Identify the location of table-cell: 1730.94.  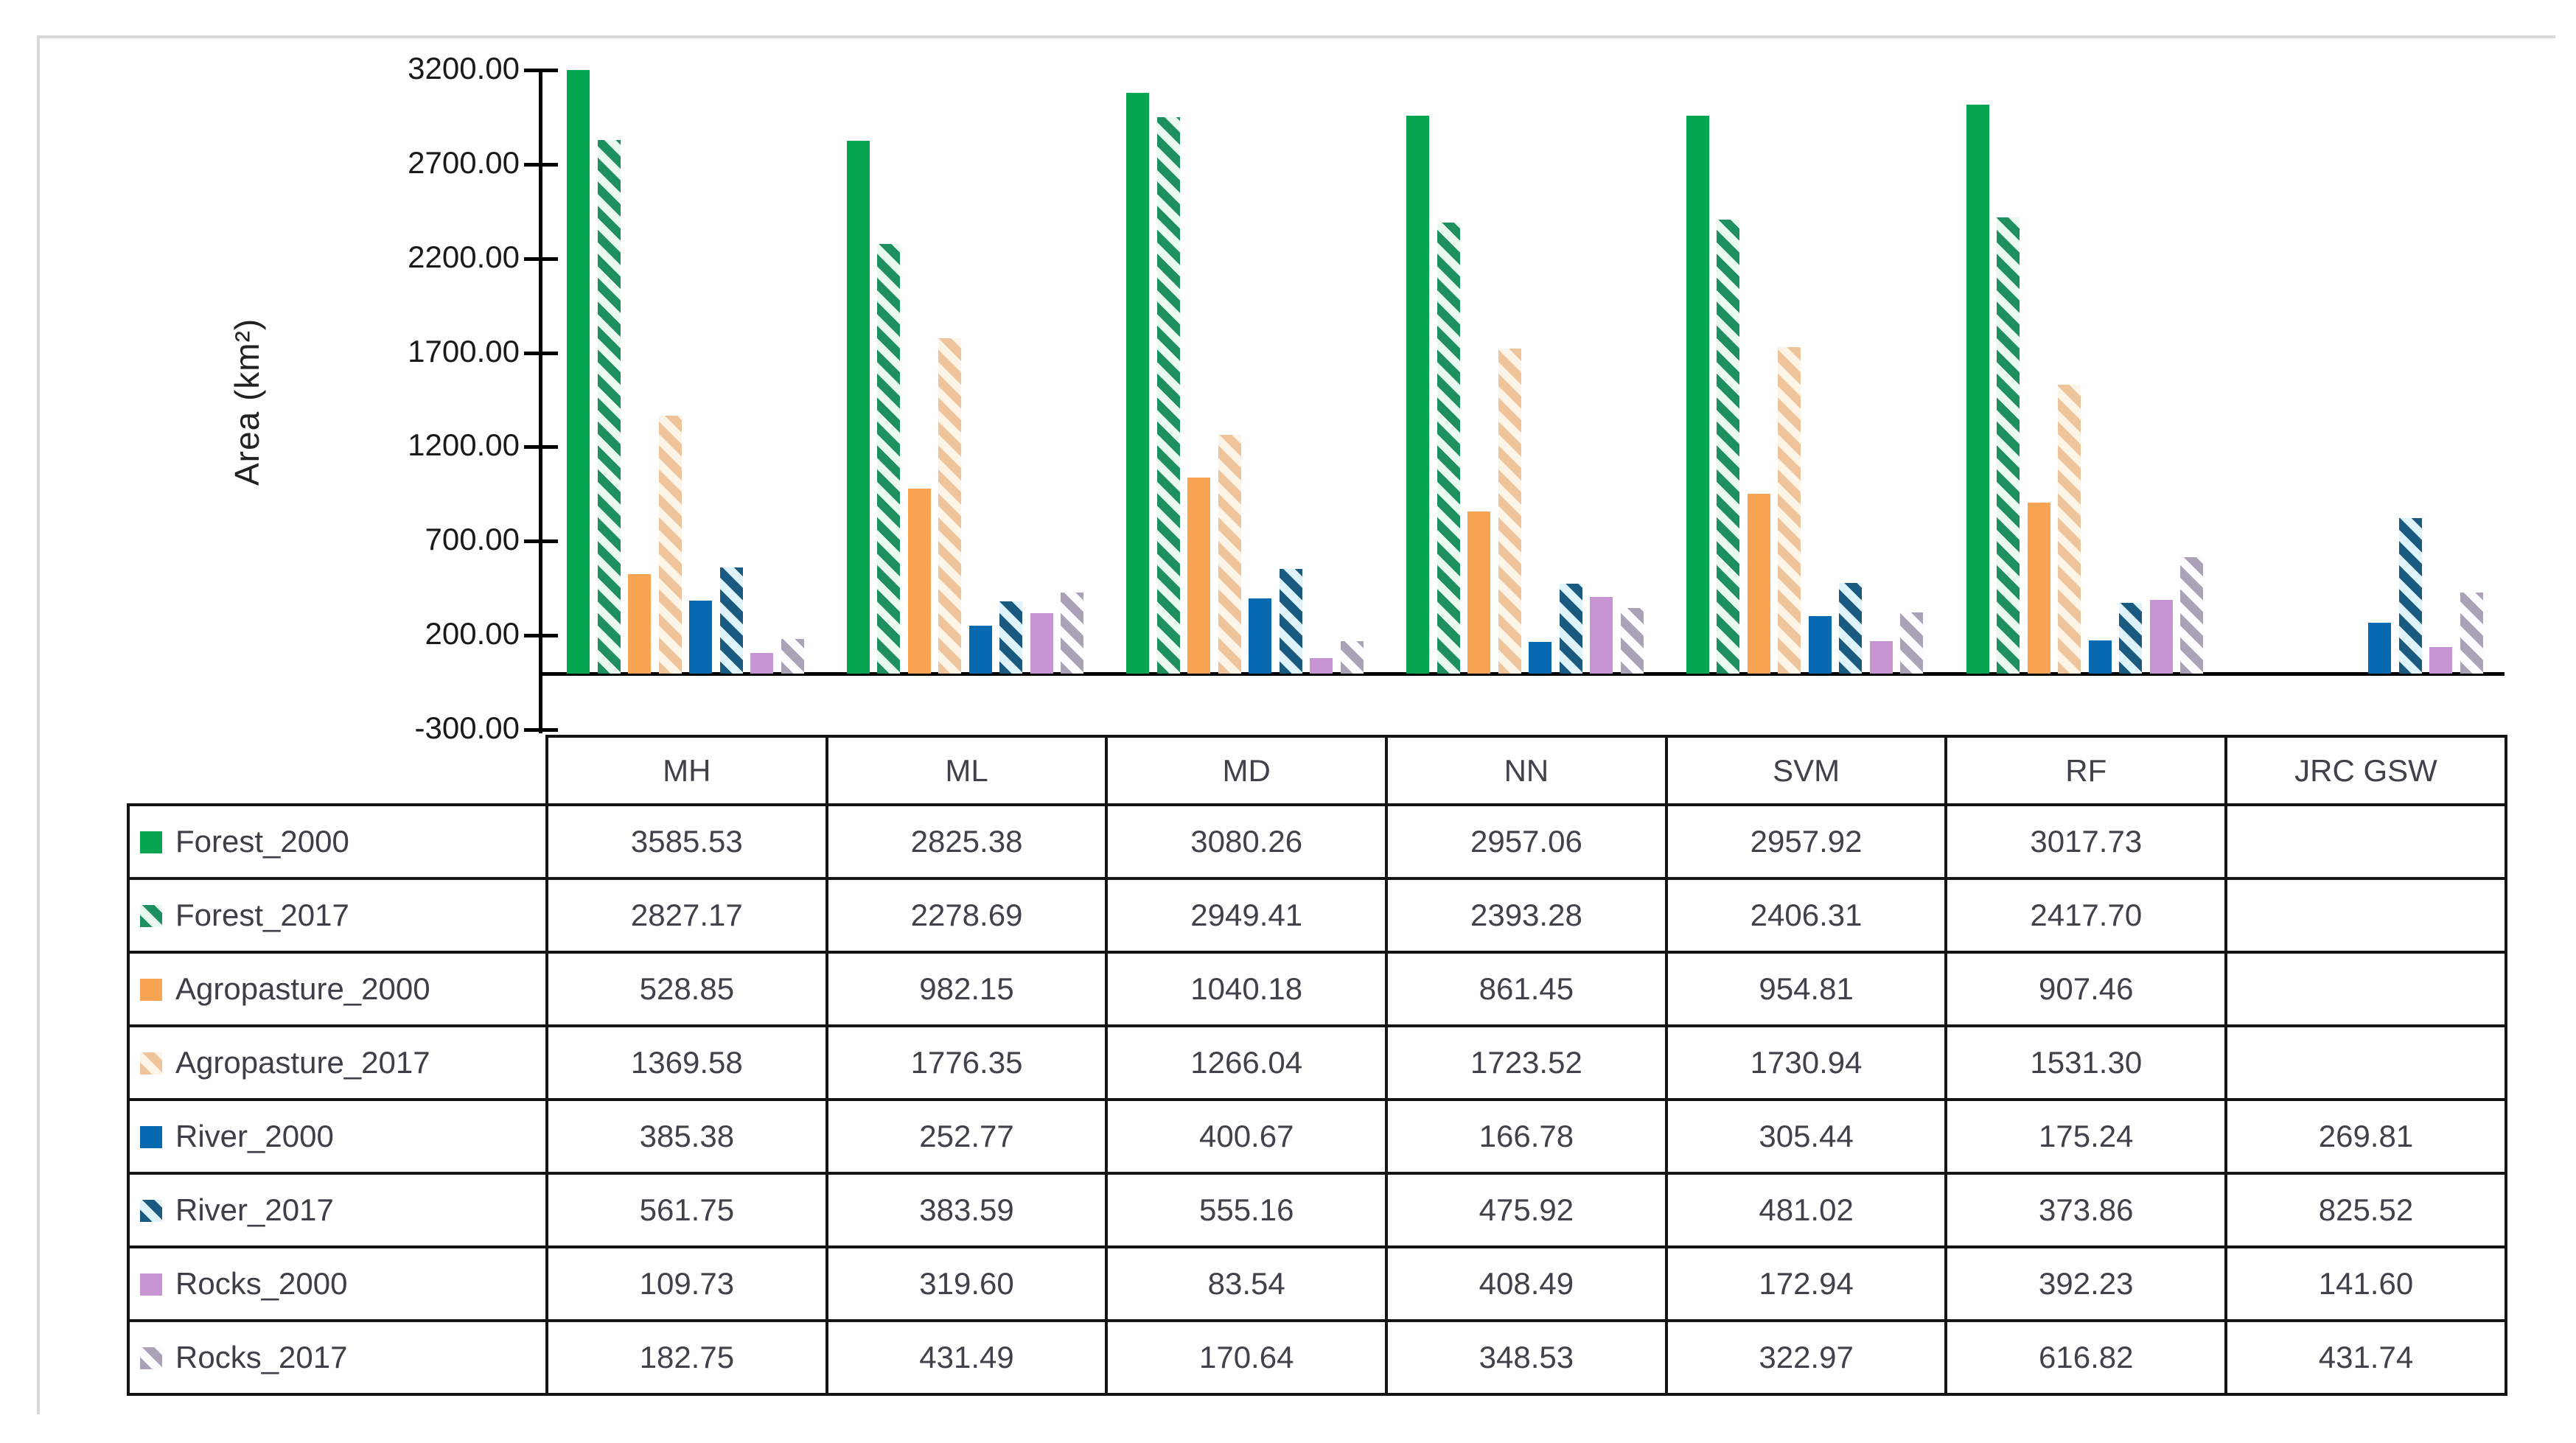
(1806, 1062).